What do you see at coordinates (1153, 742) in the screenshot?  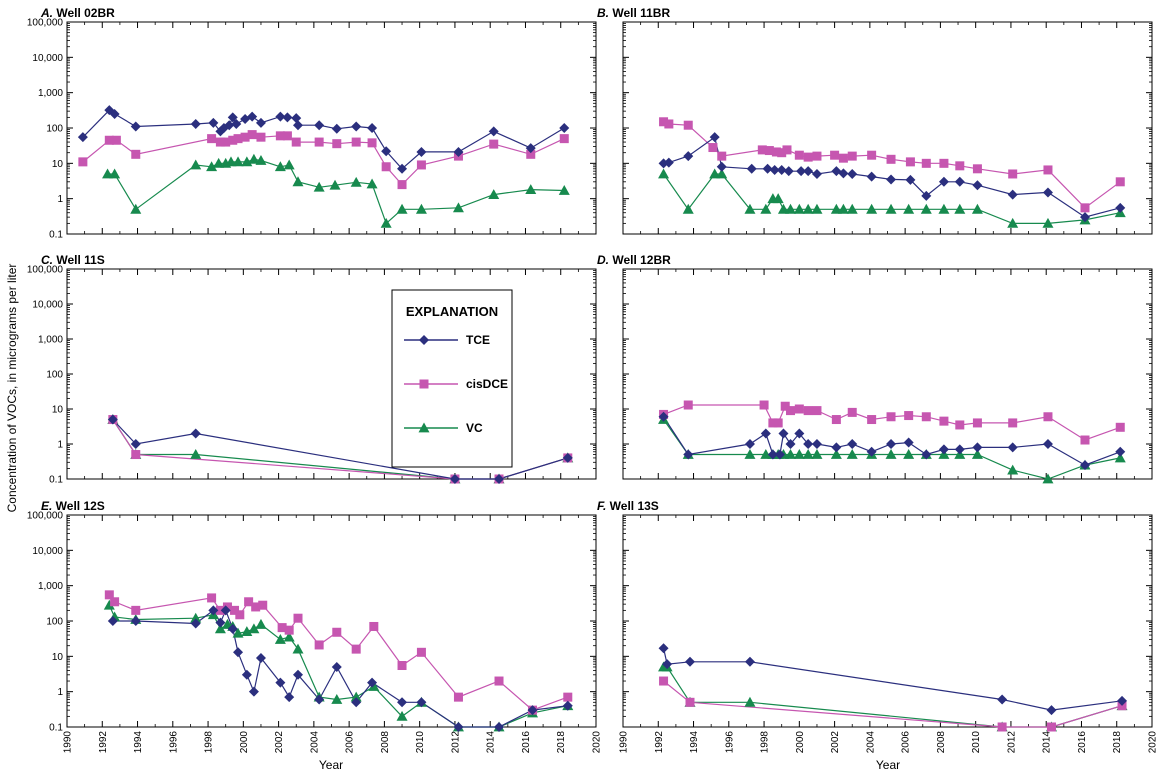 I see `x-tick-label: 2020` at bounding box center [1153, 742].